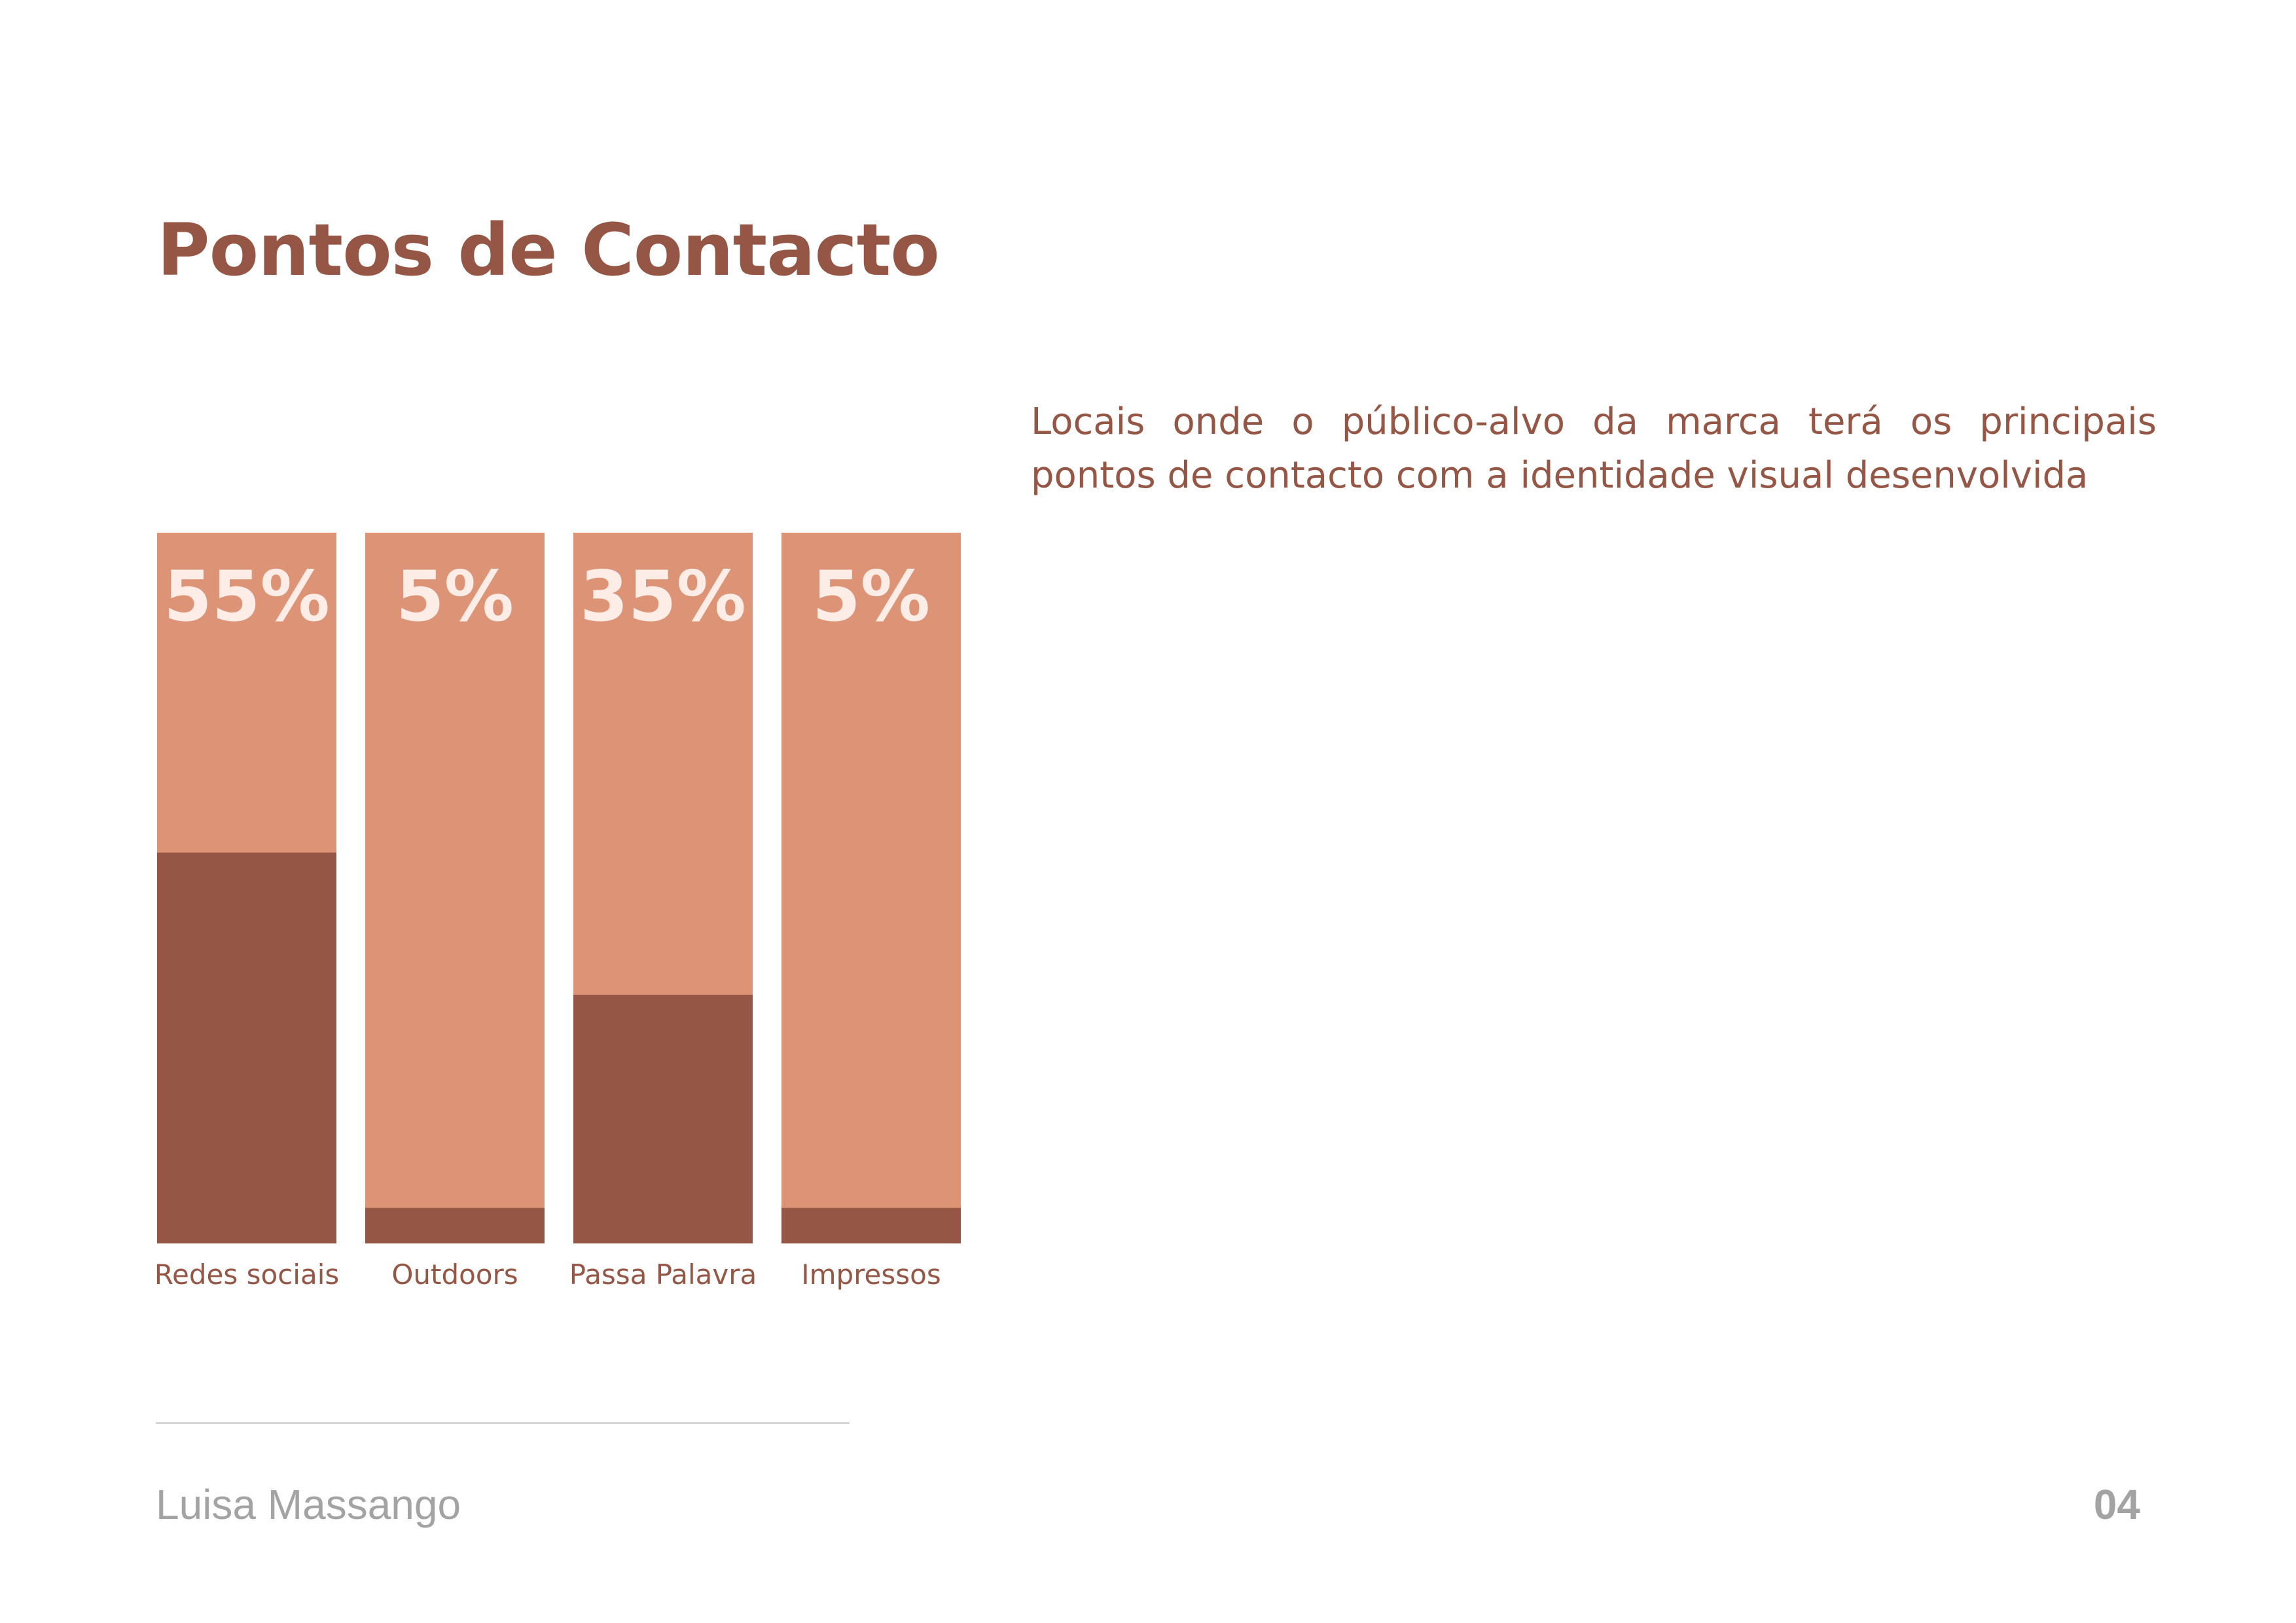 This screenshot has width=2296, height=1623. What do you see at coordinates (247, 1274) in the screenshot?
I see `category-label-redes-sociais: Redes sociais` at bounding box center [247, 1274].